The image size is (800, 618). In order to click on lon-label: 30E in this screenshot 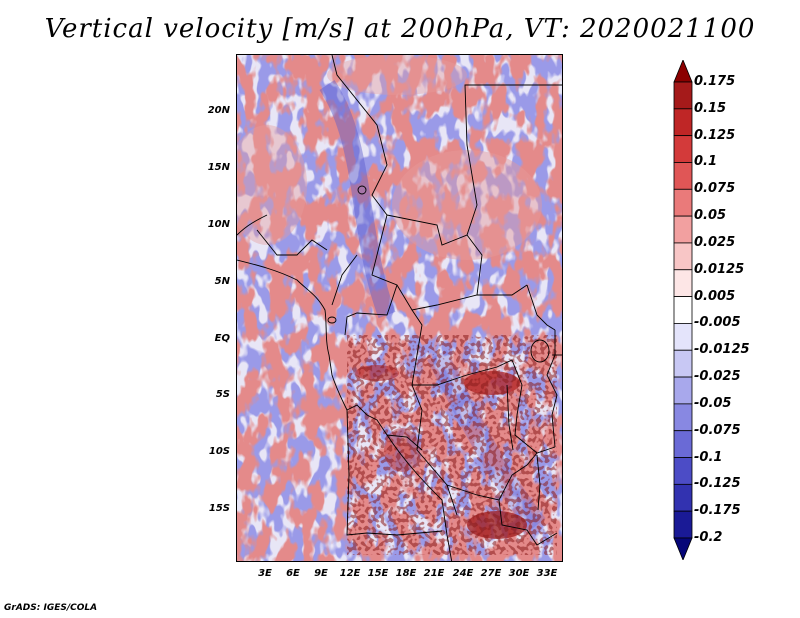, I will do `click(519, 573)`.